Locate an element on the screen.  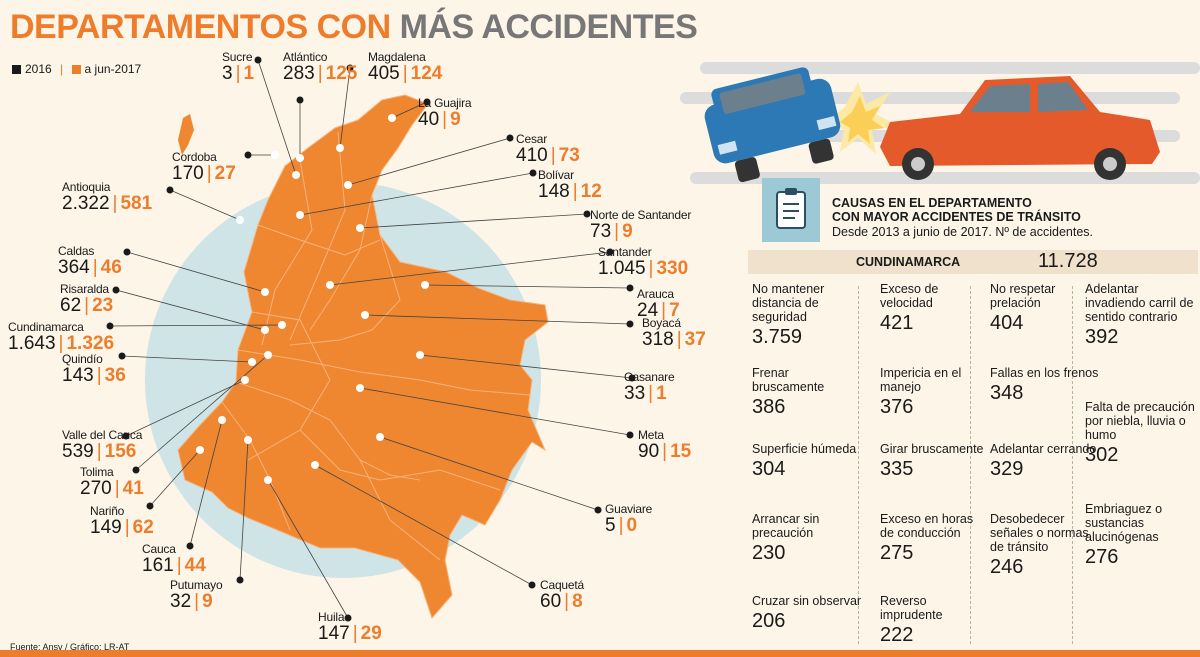
department-values: 161 | 44 is located at coordinates (174, 566).